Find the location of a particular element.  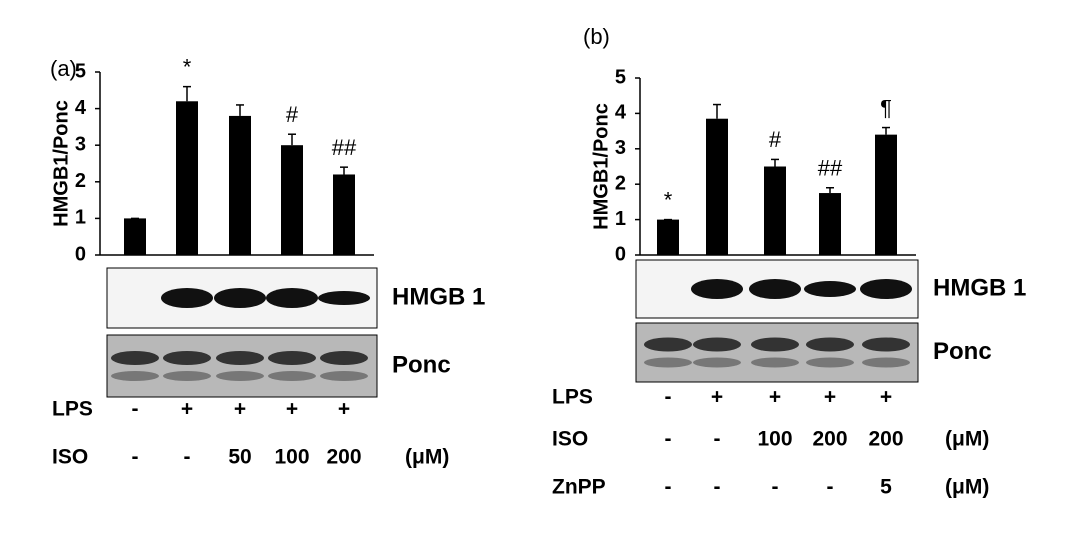

panel-label: (a) is located at coordinates (63, 68).